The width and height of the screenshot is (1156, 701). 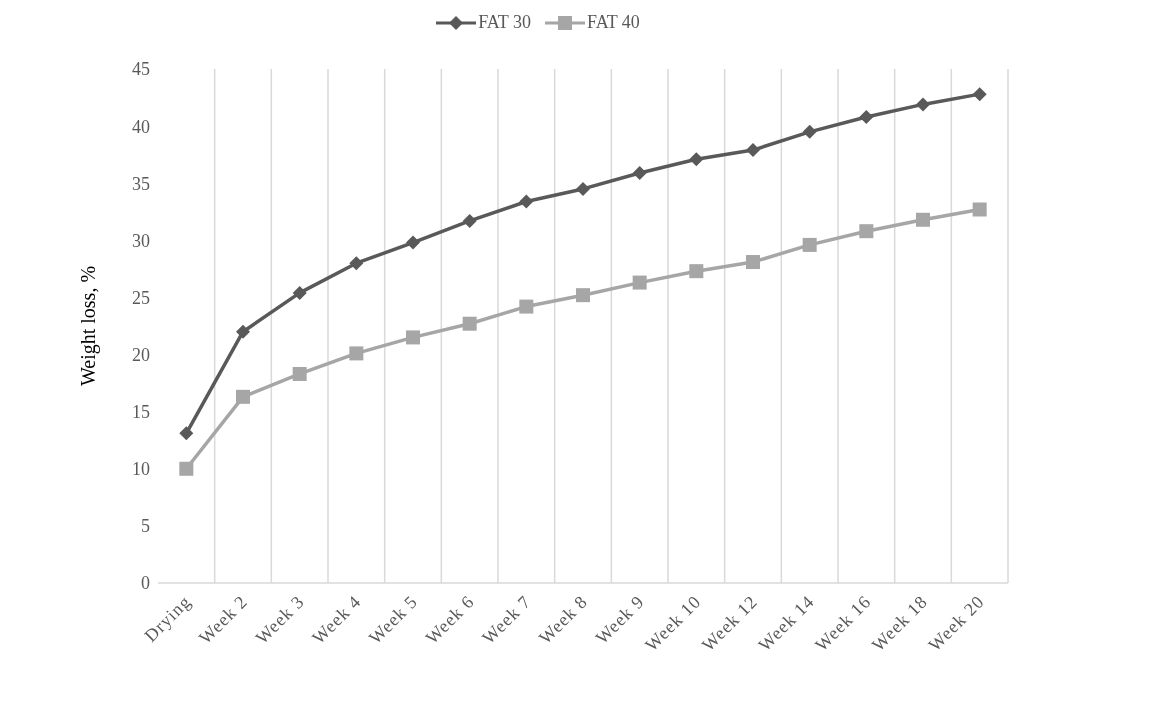 What do you see at coordinates (141, 126) in the screenshot?
I see `y-tick-label: 40` at bounding box center [141, 126].